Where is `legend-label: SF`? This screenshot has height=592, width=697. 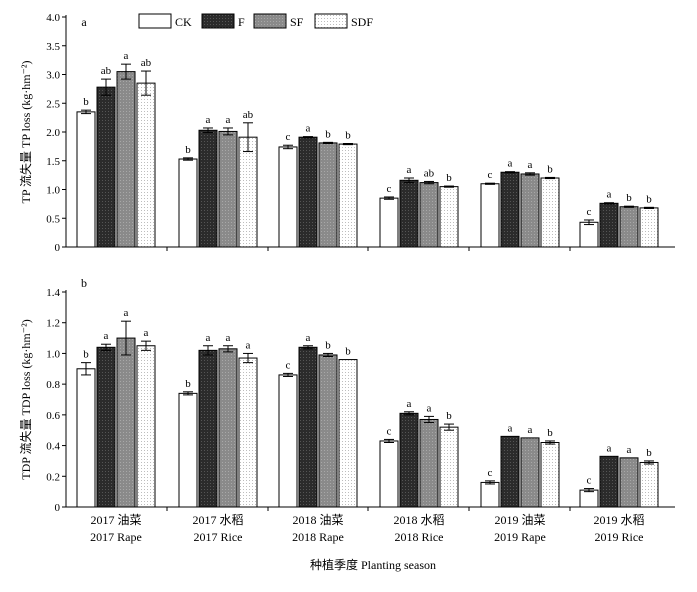
legend-label: SF is located at coordinates (297, 22).